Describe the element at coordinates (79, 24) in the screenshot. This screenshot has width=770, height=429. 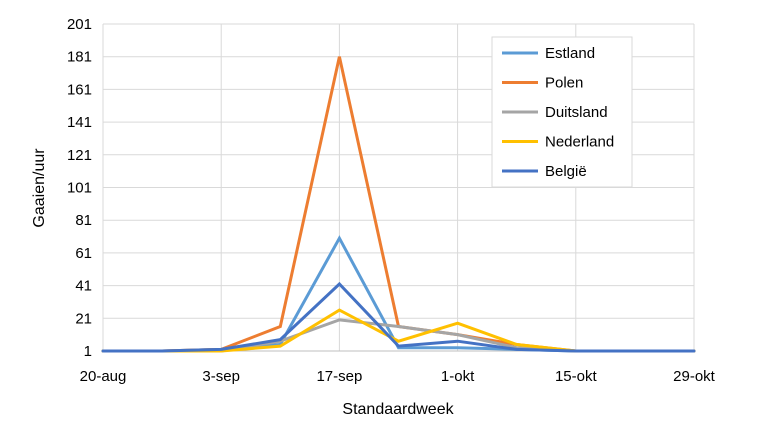
I see `y-tick-label: 201` at that location.